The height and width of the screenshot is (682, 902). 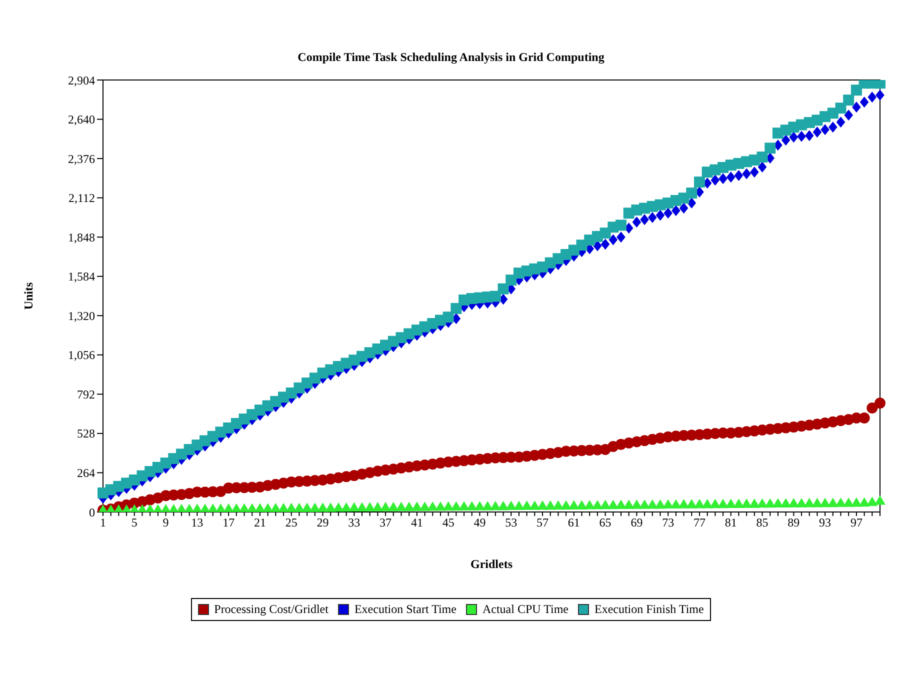 I want to click on x-tick-label: 73, so click(x=668, y=523).